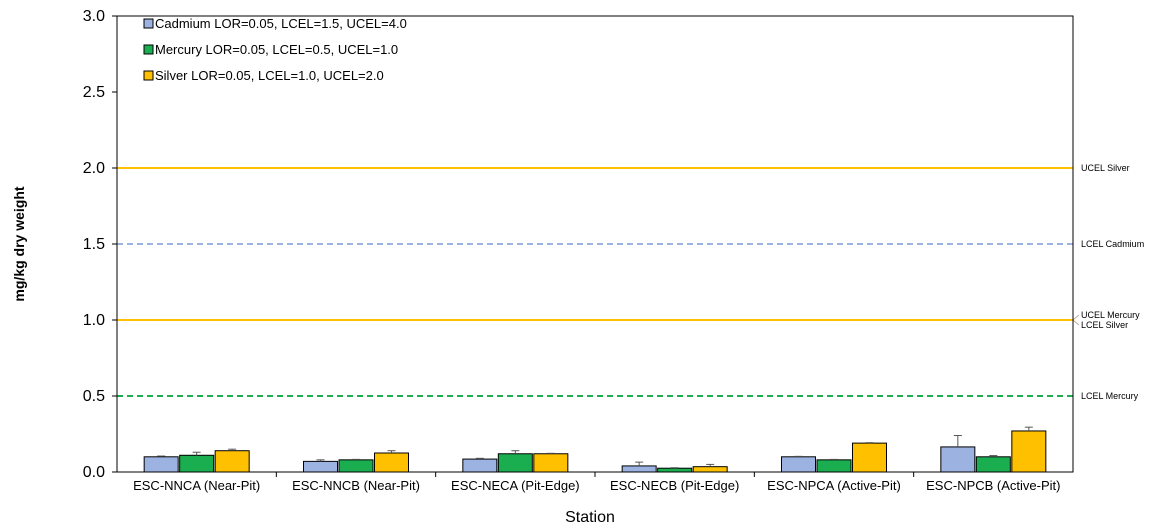 This screenshot has height=527, width=1152. What do you see at coordinates (1105, 168) in the screenshot?
I see `ref-label: UCEL Silver` at bounding box center [1105, 168].